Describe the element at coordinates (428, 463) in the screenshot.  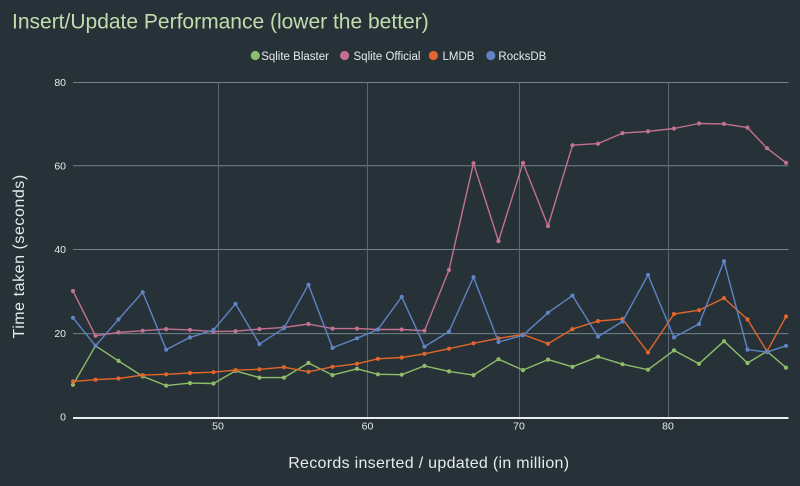
I see `svg-text:Records inserted / updated (in: Records inserted / updated (in million)` at that location.